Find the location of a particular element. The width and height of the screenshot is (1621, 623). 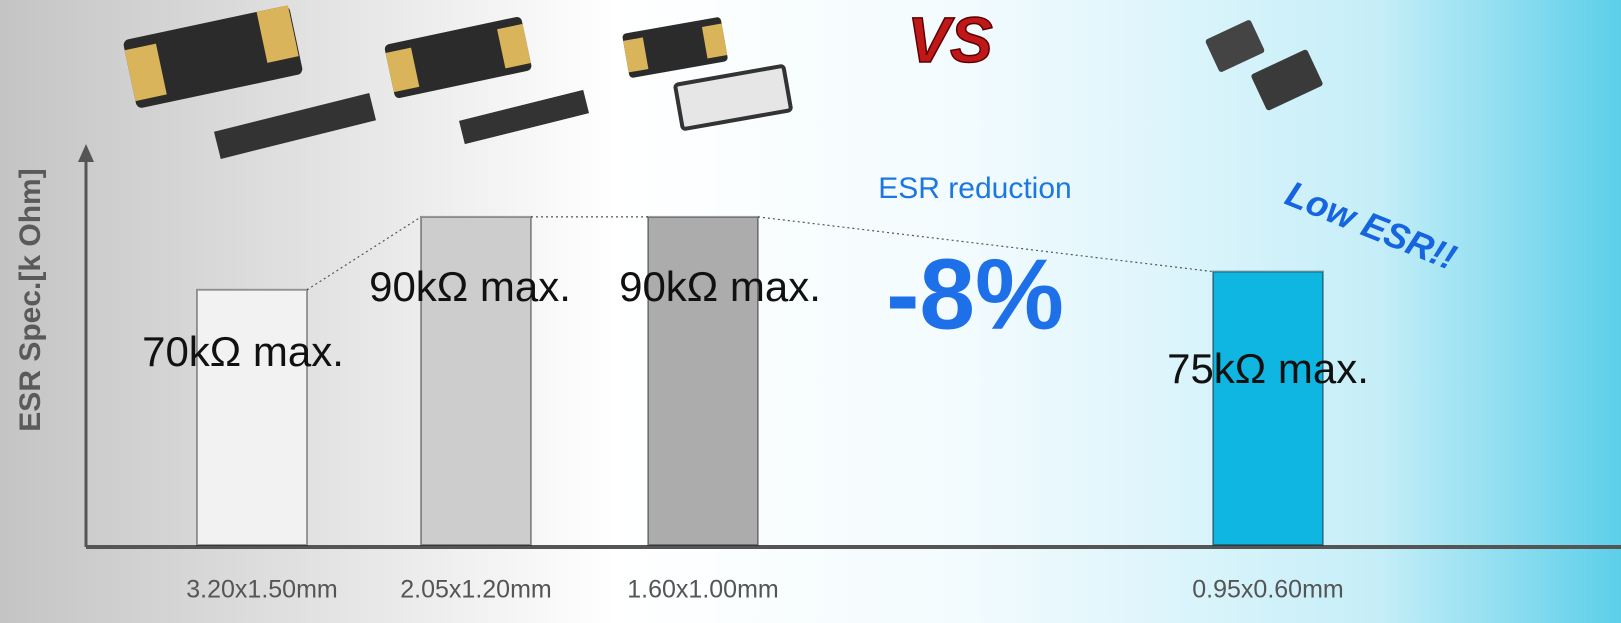

vs-label: VS is located at coordinates (950, 40).